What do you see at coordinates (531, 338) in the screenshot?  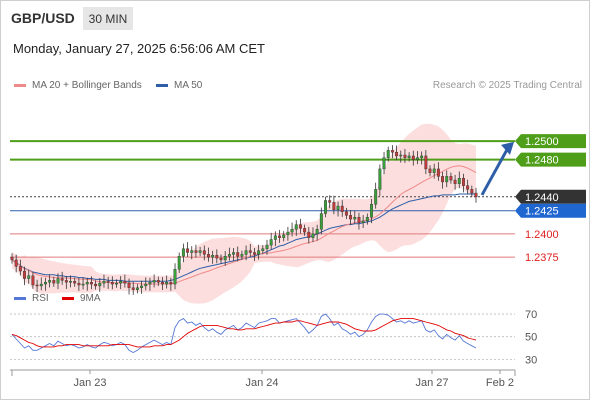 I see `rsi-tick-50: 50` at bounding box center [531, 338].